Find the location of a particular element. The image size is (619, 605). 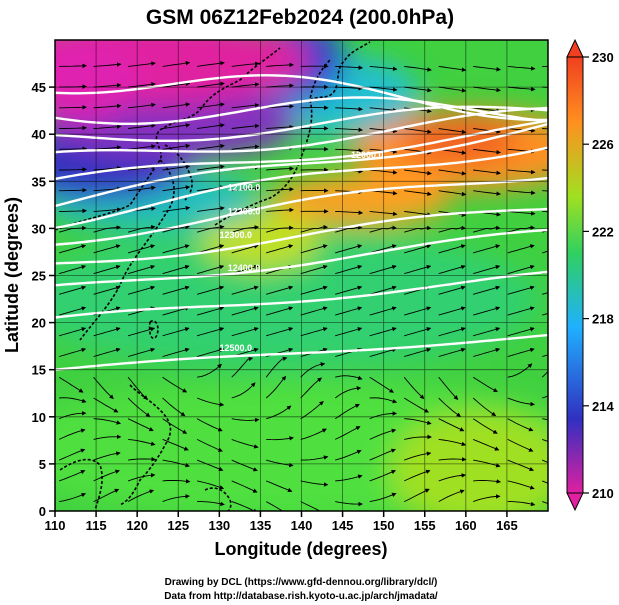

y-tick-label-20: 20 is located at coordinates (39, 323).